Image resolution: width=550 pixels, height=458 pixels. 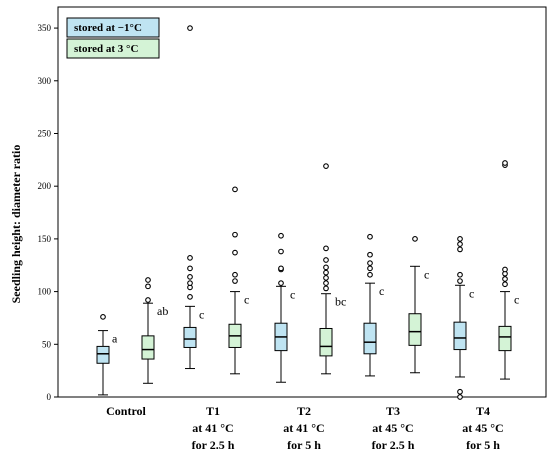 I want to click on x-category-label: T3, so click(x=393, y=411).